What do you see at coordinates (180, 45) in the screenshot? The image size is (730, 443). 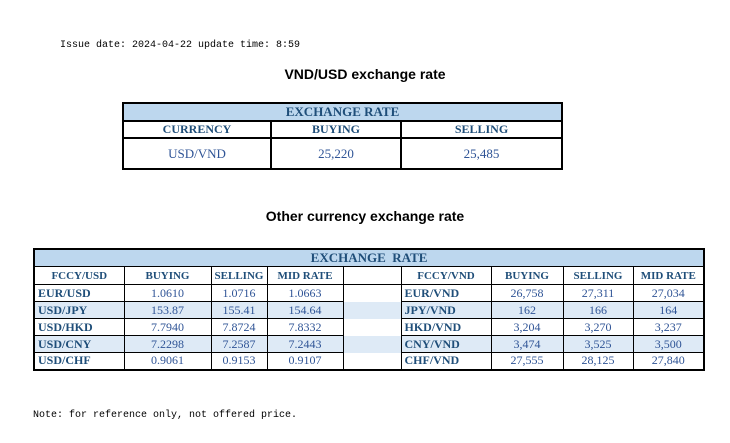 I see `issue-date-text: Issue date: 2024-04-22 update time: 8:59` at bounding box center [180, 45].